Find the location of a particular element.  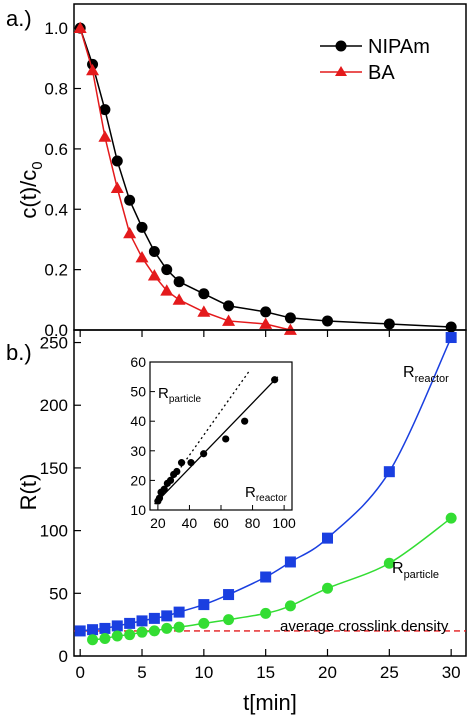

panel-b-y-axis-label: R(t) is located at coordinates (28, 492).